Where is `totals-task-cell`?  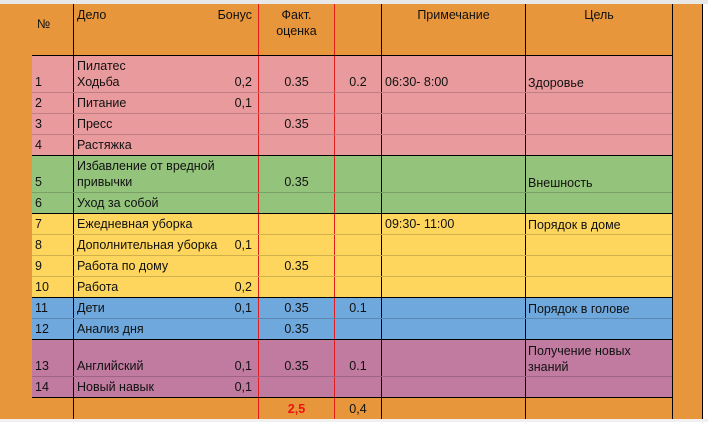 totals-task-cell is located at coordinates (165, 408).